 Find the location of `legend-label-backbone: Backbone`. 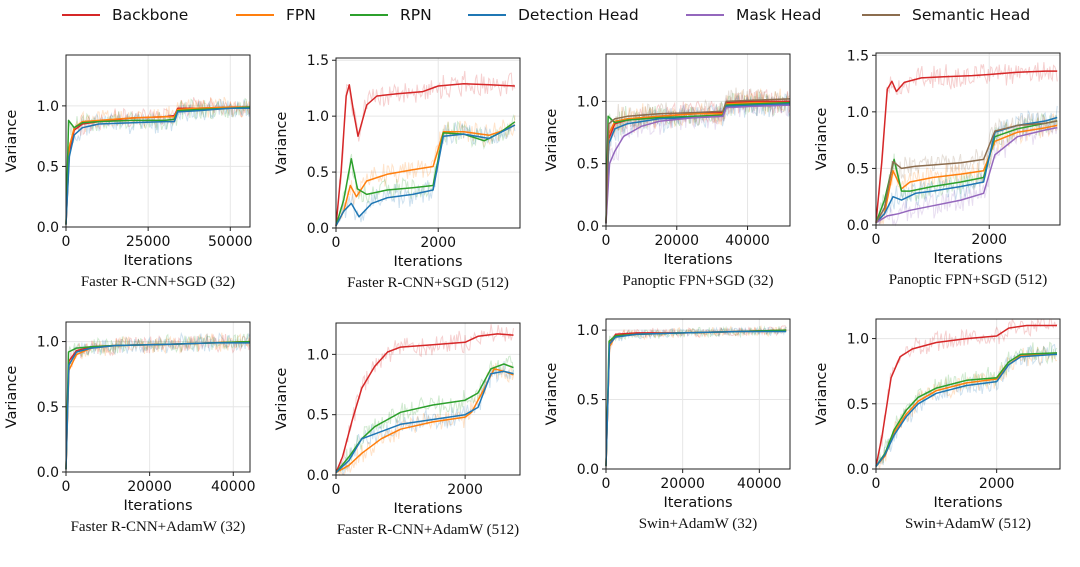

legend-label-backbone: Backbone is located at coordinates (150, 15).